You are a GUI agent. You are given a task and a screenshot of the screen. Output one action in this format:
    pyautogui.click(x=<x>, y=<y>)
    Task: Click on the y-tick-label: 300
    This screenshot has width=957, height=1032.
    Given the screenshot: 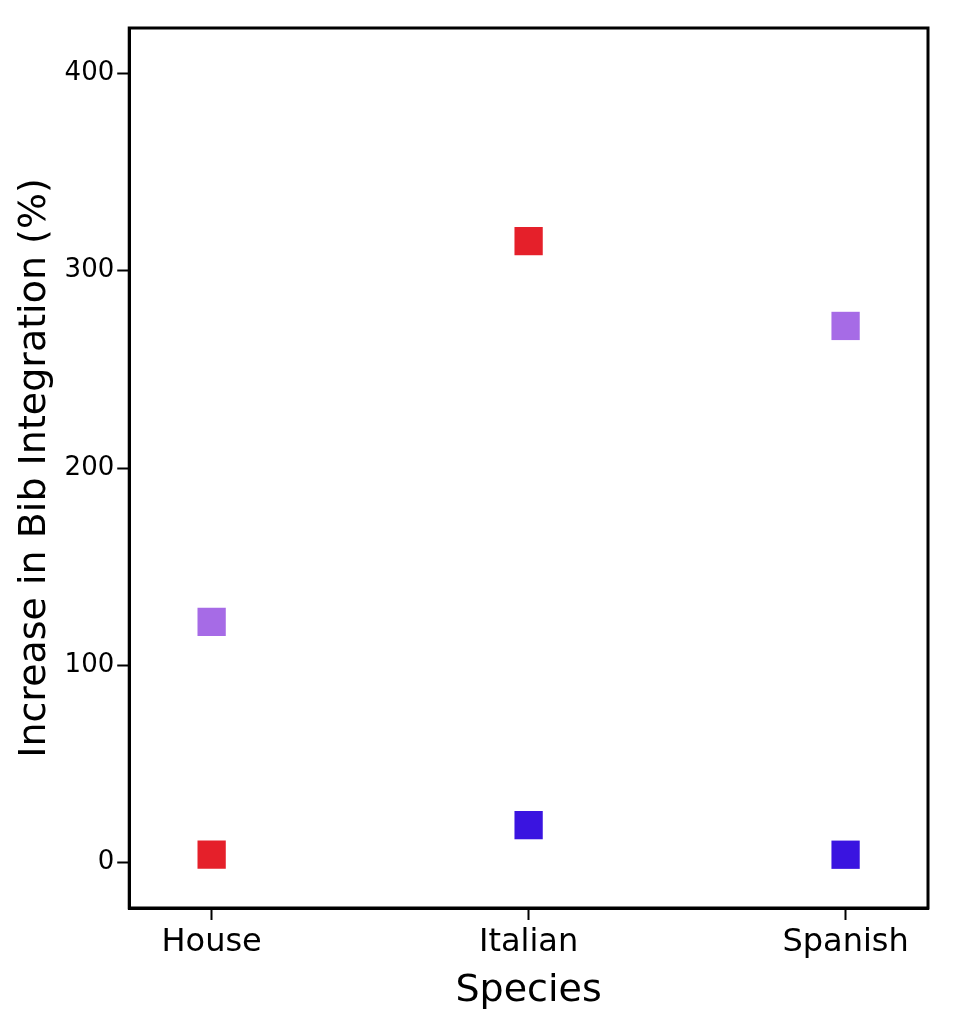 What is the action you would take?
    pyautogui.click(x=89, y=268)
    